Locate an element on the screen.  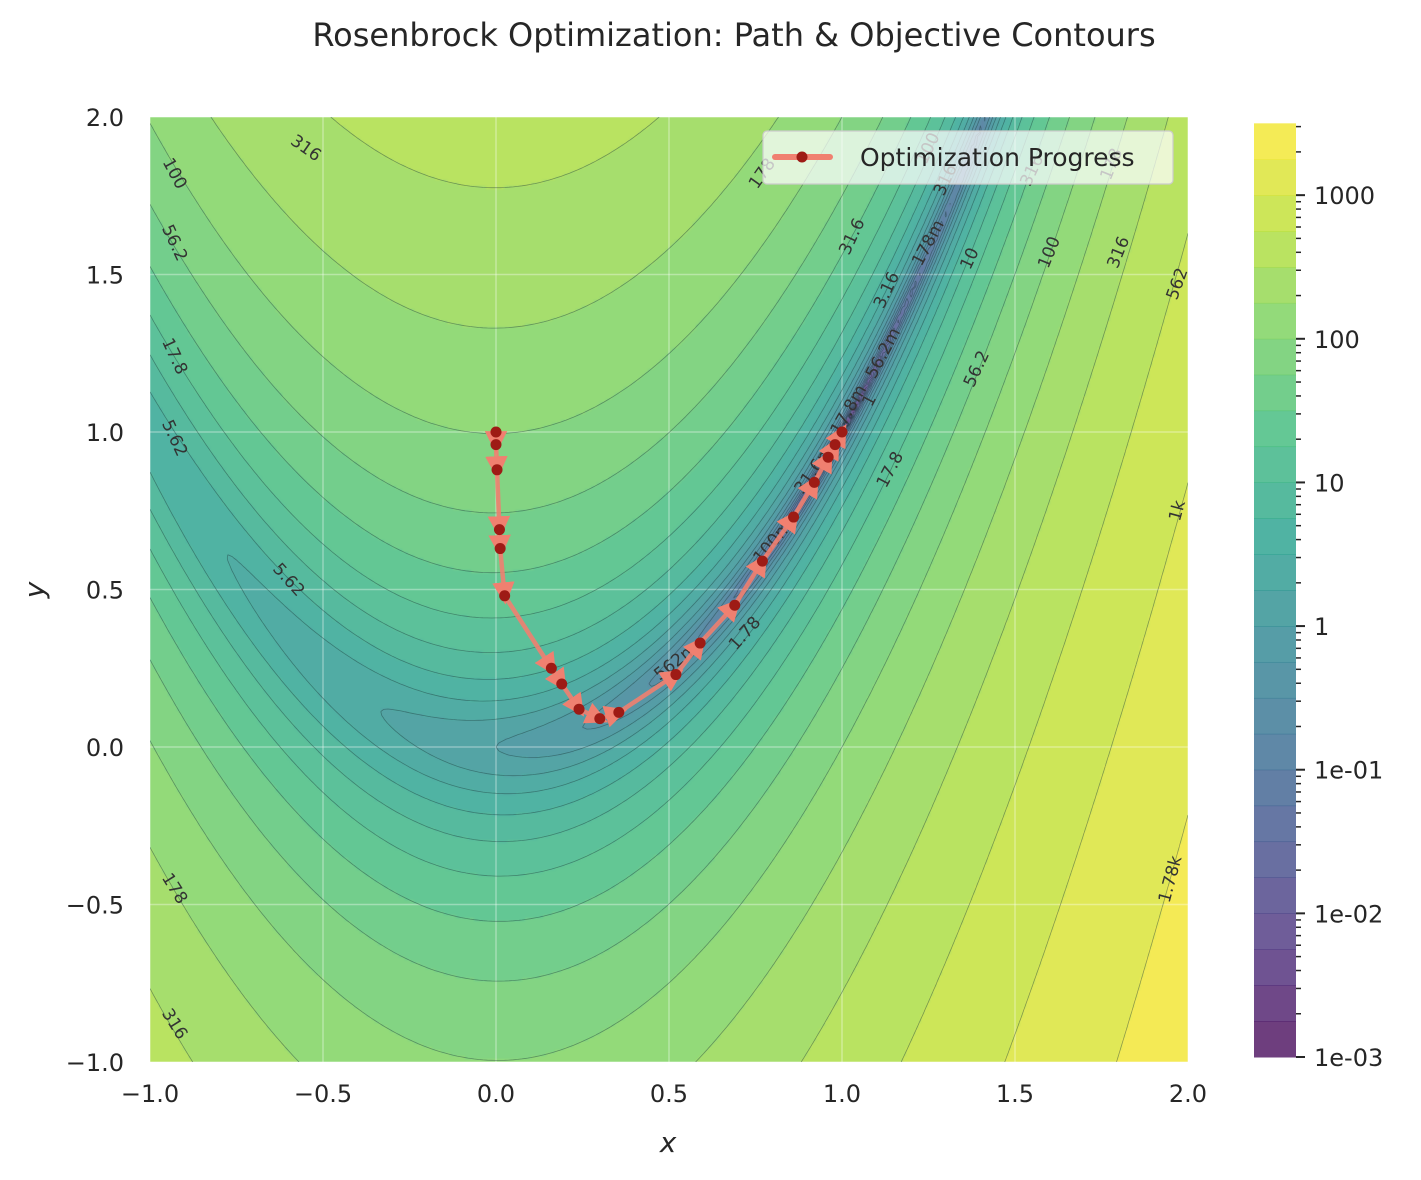
y-axis-label: y is located at coordinates (34, 590).